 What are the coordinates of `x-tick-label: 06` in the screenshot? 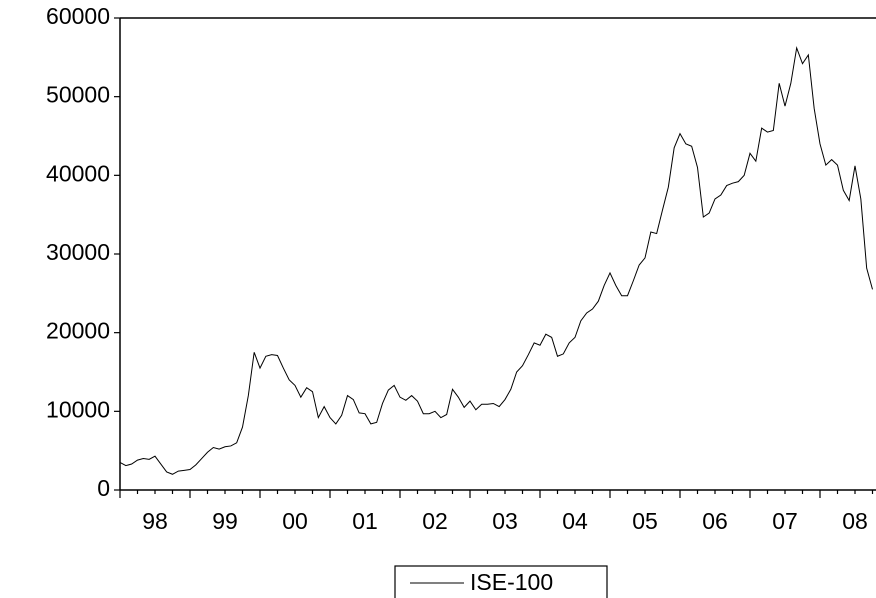 It's located at (715, 521).